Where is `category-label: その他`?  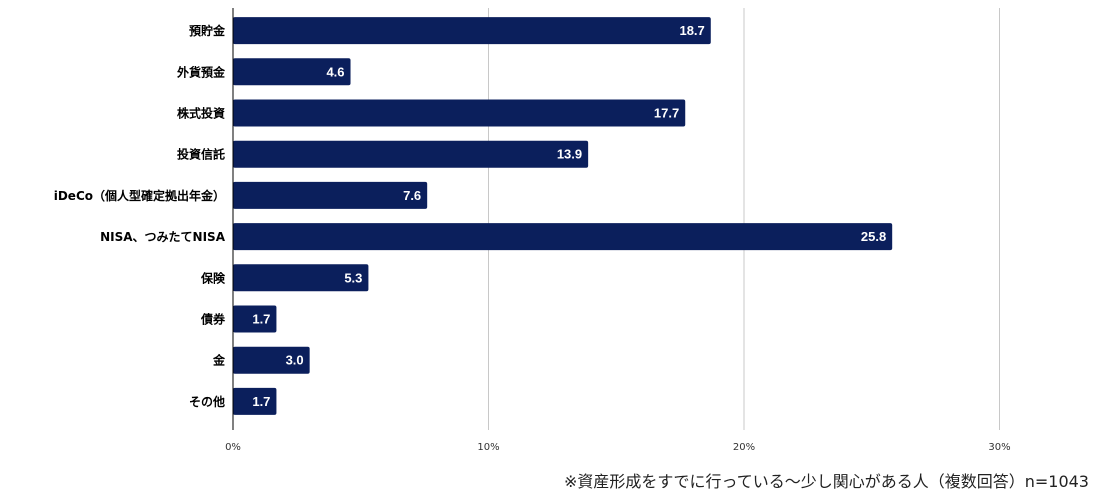 category-label: その他 is located at coordinates (207, 401).